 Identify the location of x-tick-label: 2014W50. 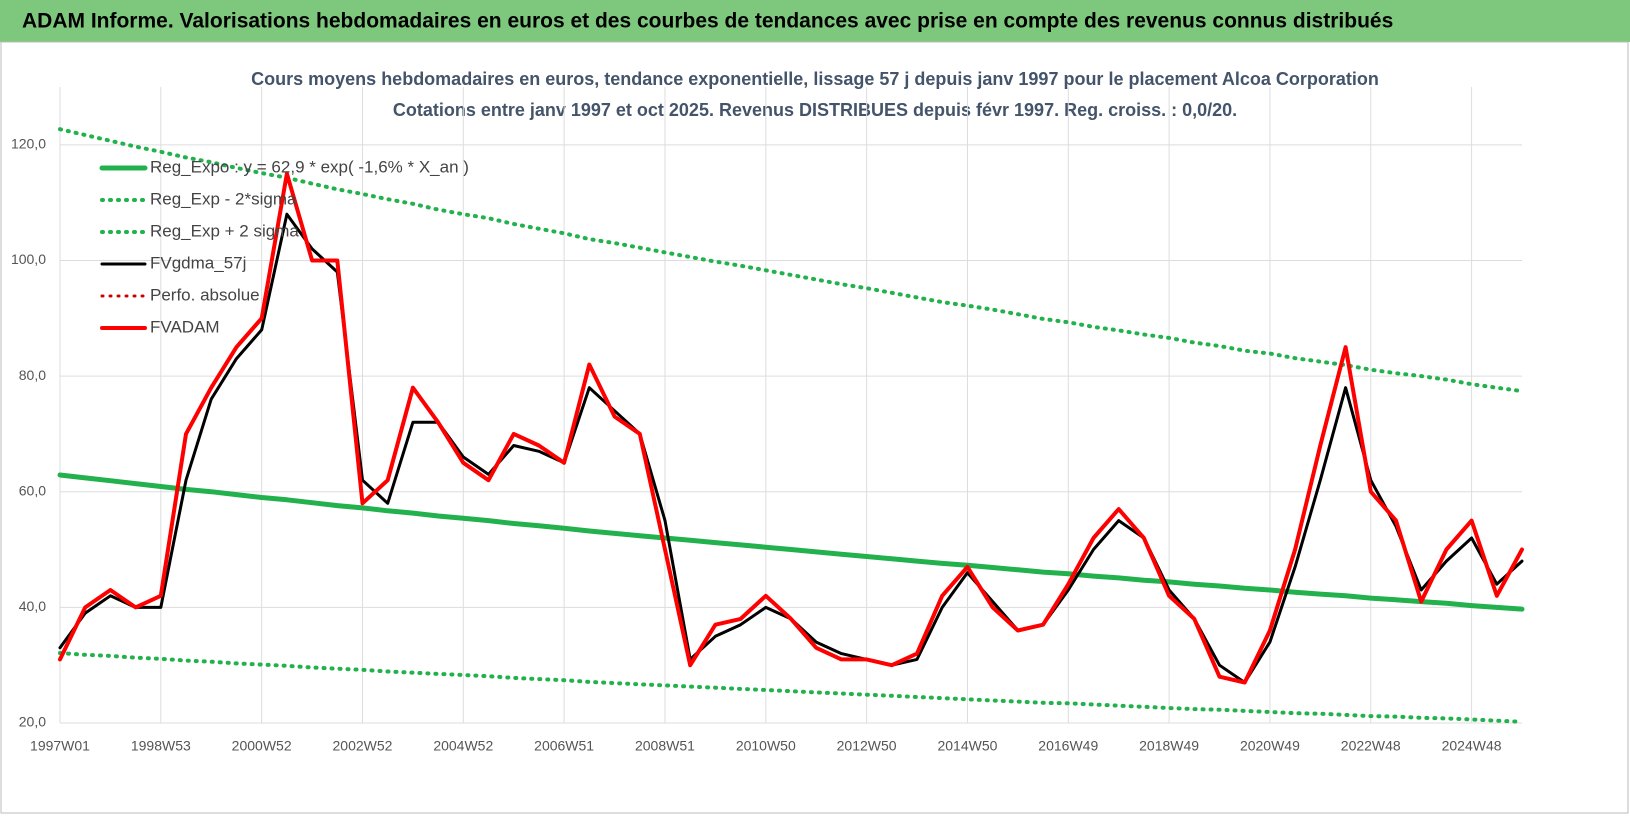
(967, 746).